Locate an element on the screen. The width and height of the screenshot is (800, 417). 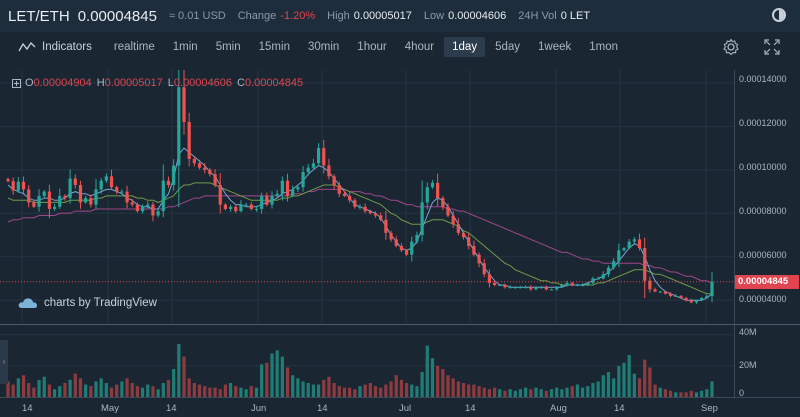
theme-toggle-icon is located at coordinates (779, 15).